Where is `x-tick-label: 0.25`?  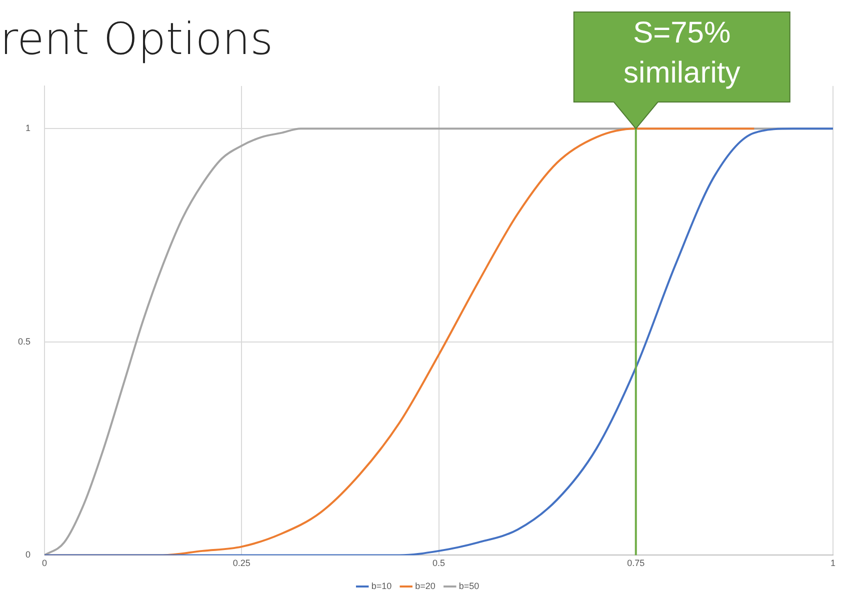
x-tick-label: 0.25 is located at coordinates (241, 563).